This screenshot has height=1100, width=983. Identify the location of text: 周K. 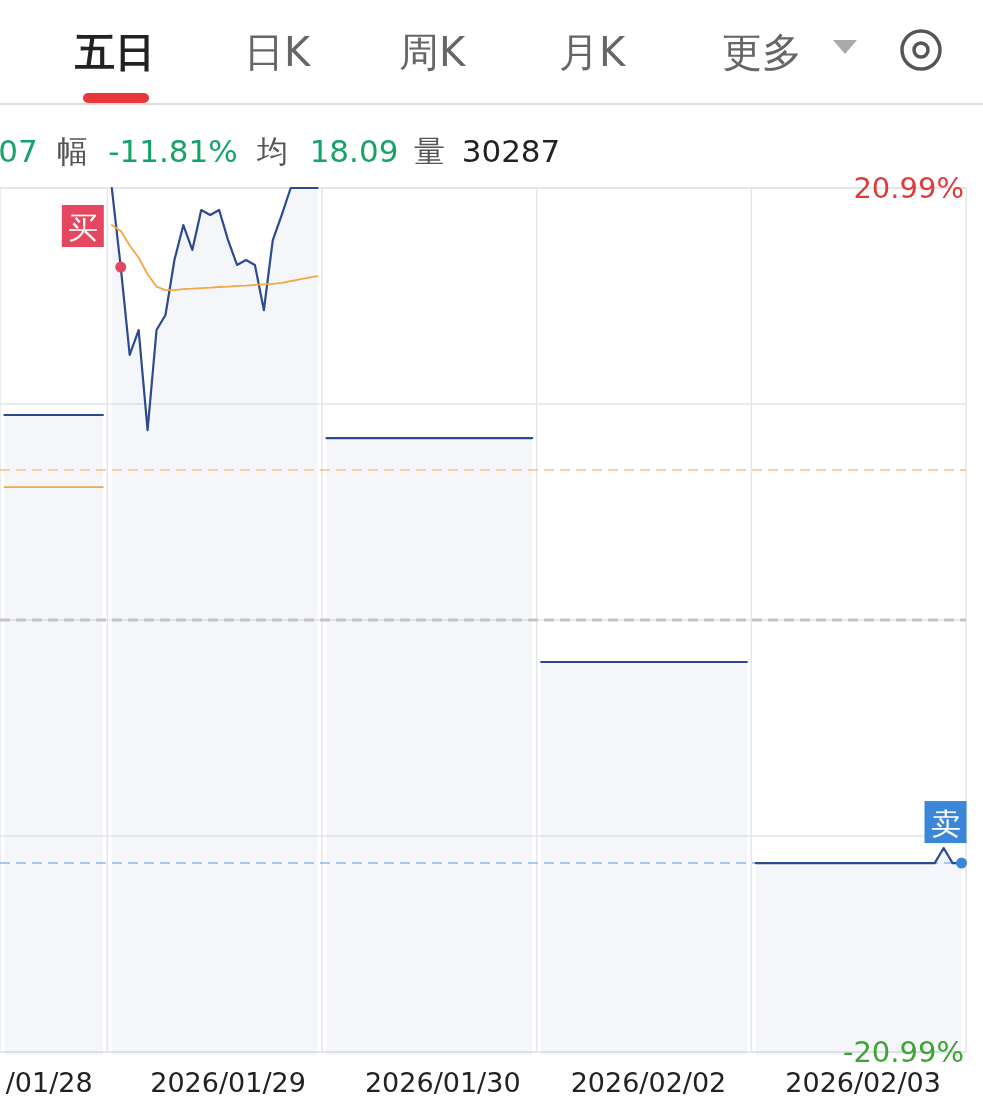
(432, 52).